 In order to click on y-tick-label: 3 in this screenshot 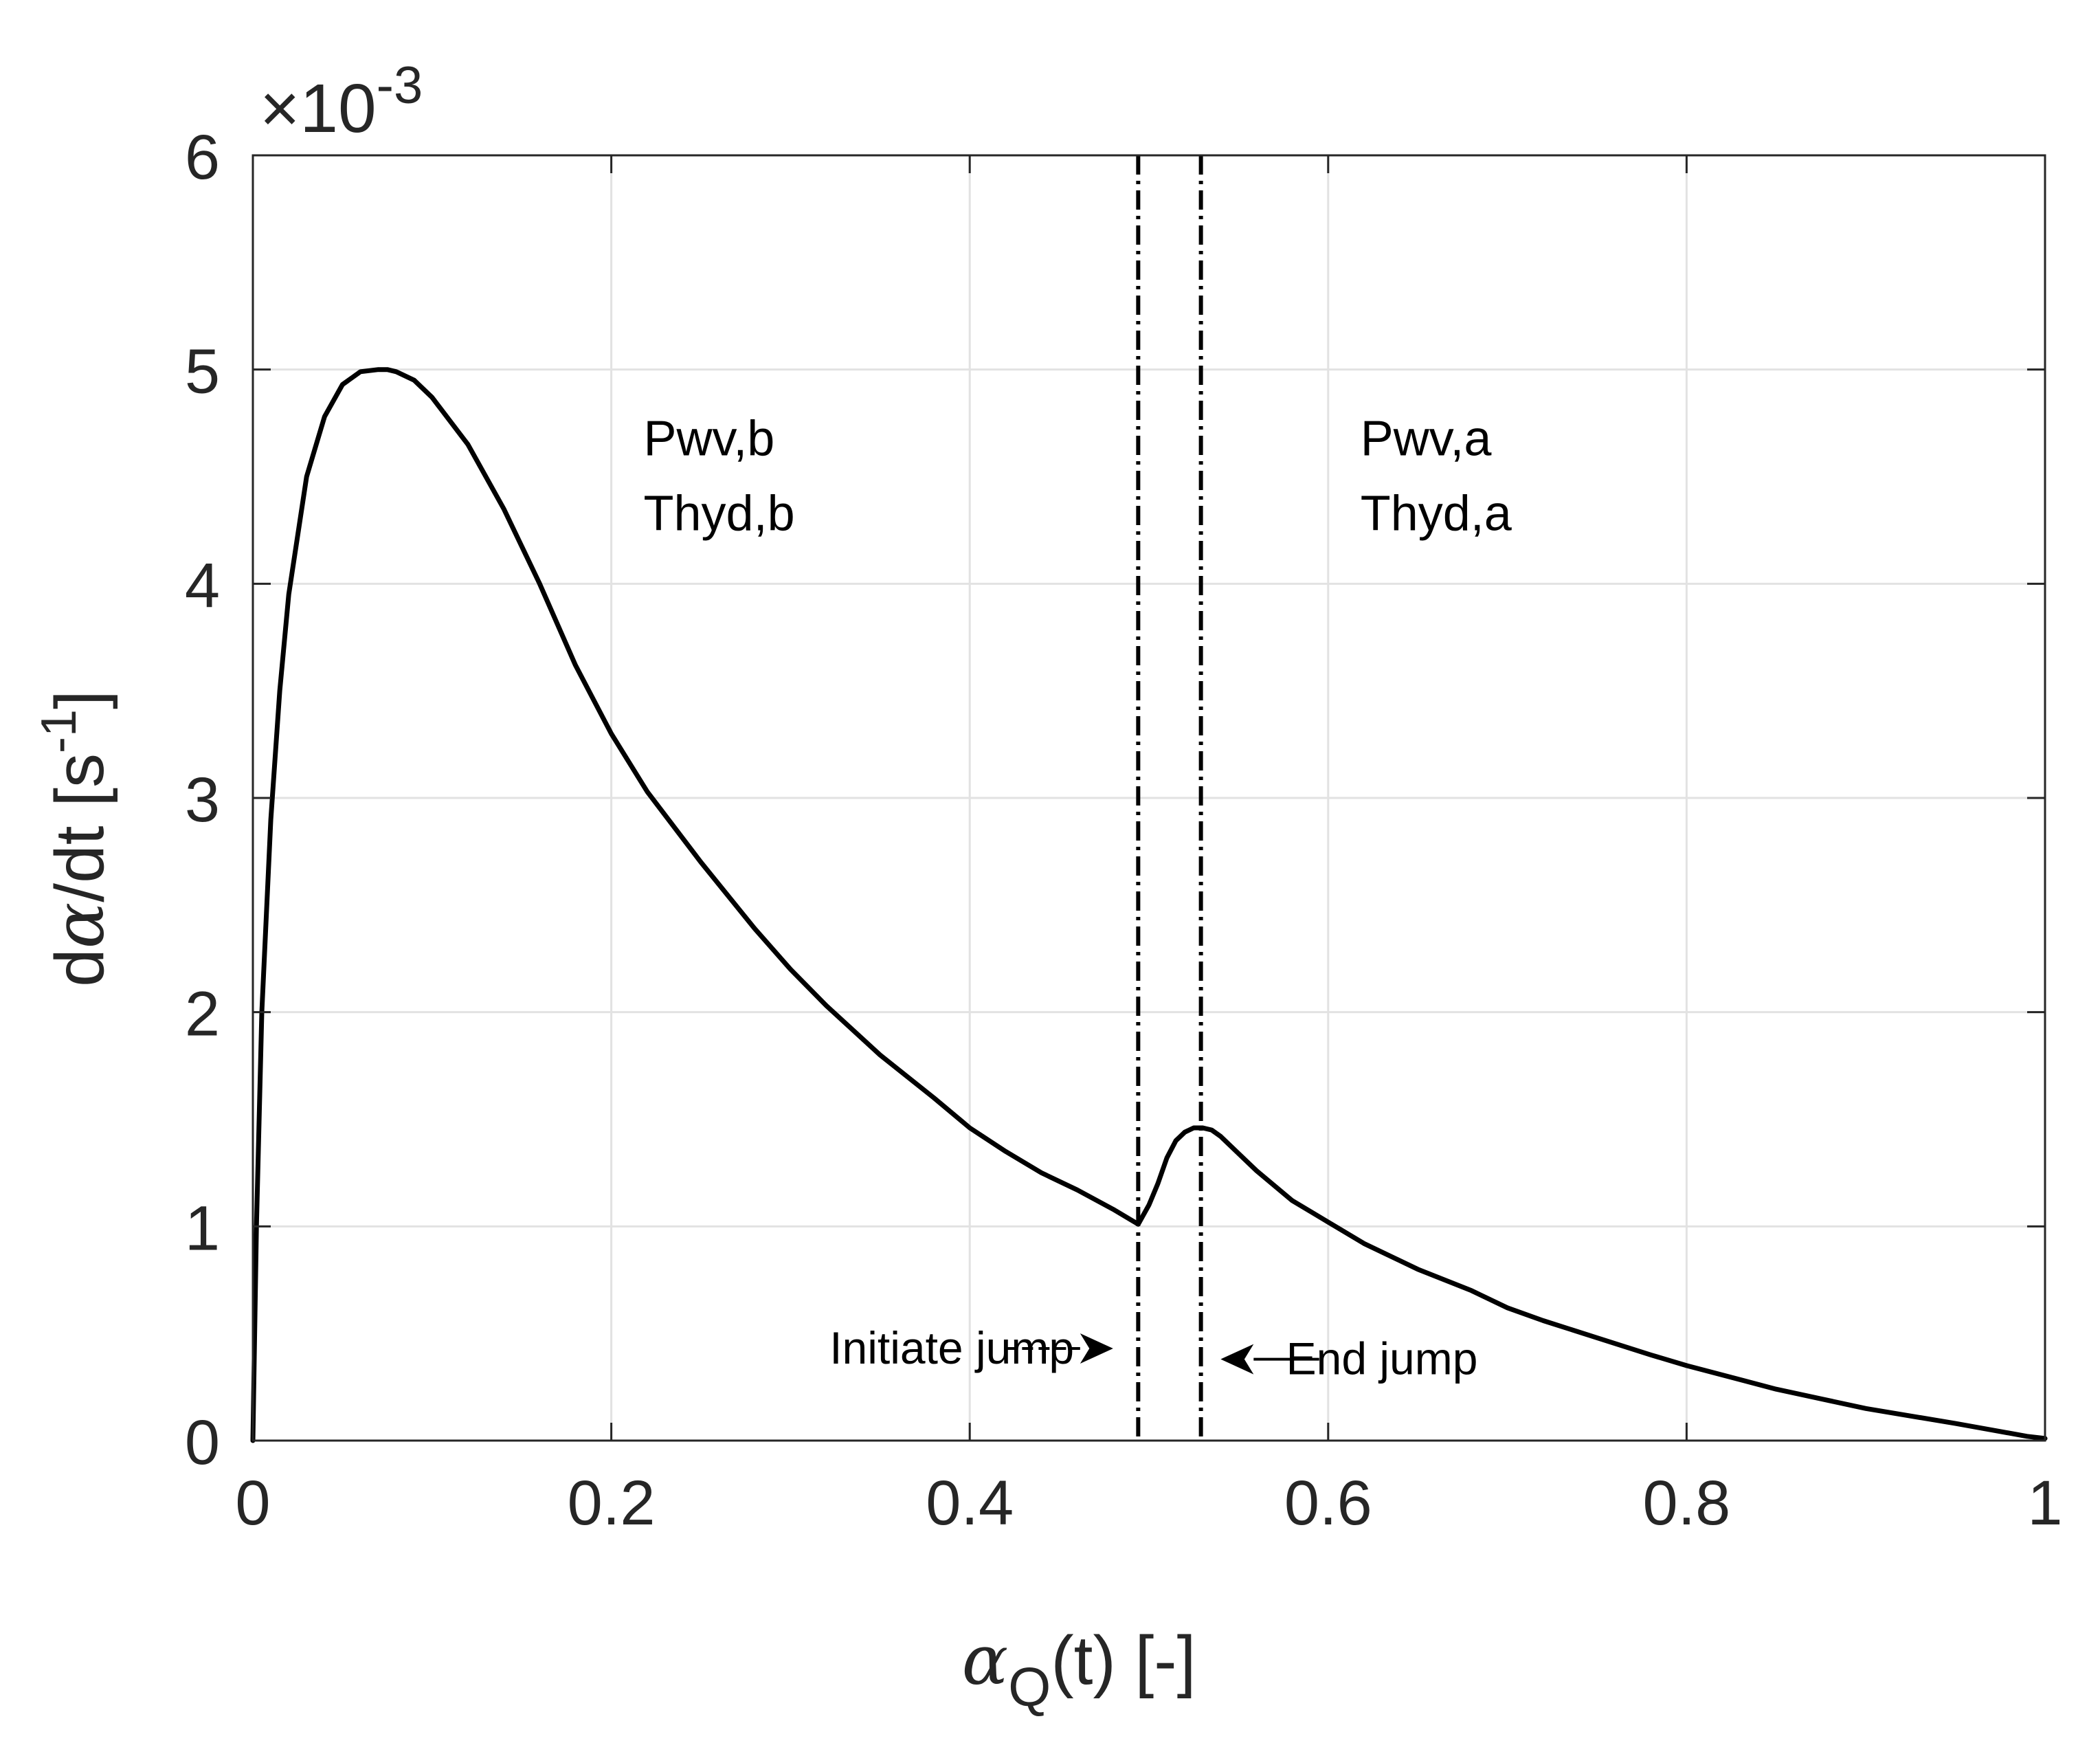, I will do `click(202, 800)`.